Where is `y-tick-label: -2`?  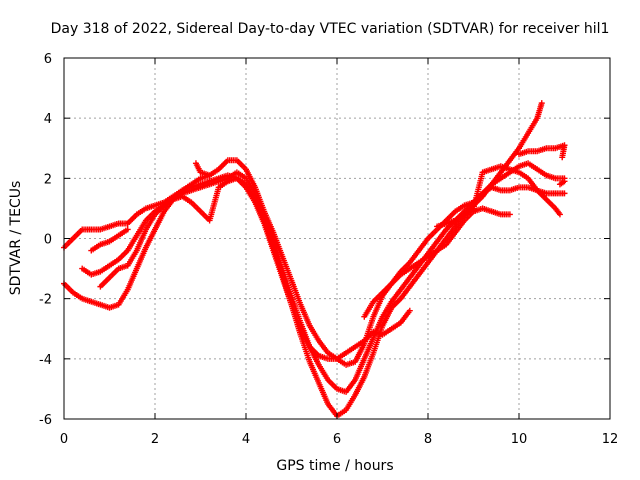 y-tick-label: -2 is located at coordinates (45, 300).